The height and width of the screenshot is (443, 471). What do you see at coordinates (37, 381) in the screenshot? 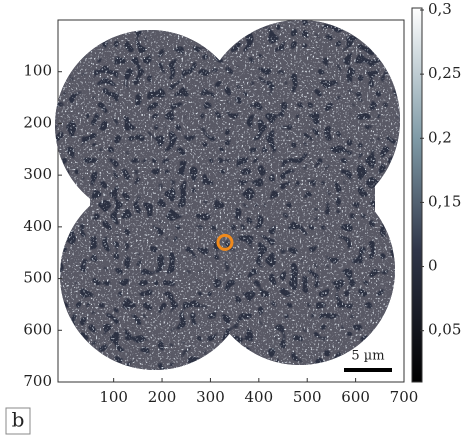
I see `y-tick-label: 700` at bounding box center [37, 381].